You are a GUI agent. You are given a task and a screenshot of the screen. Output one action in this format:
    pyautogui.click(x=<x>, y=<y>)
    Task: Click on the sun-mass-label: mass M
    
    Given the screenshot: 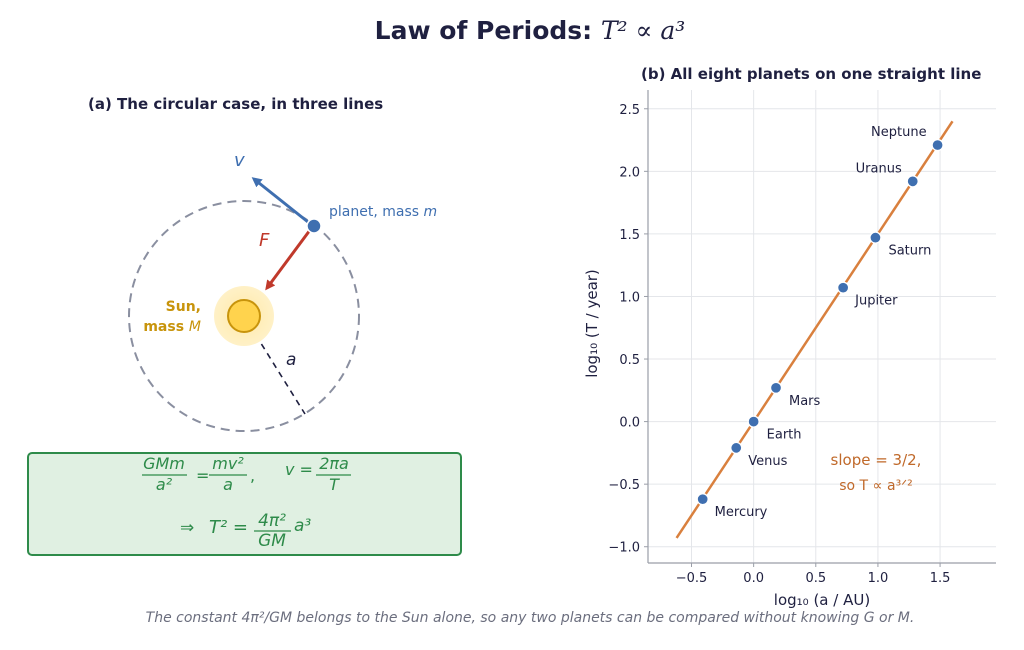 What is the action you would take?
    pyautogui.click(x=172, y=327)
    